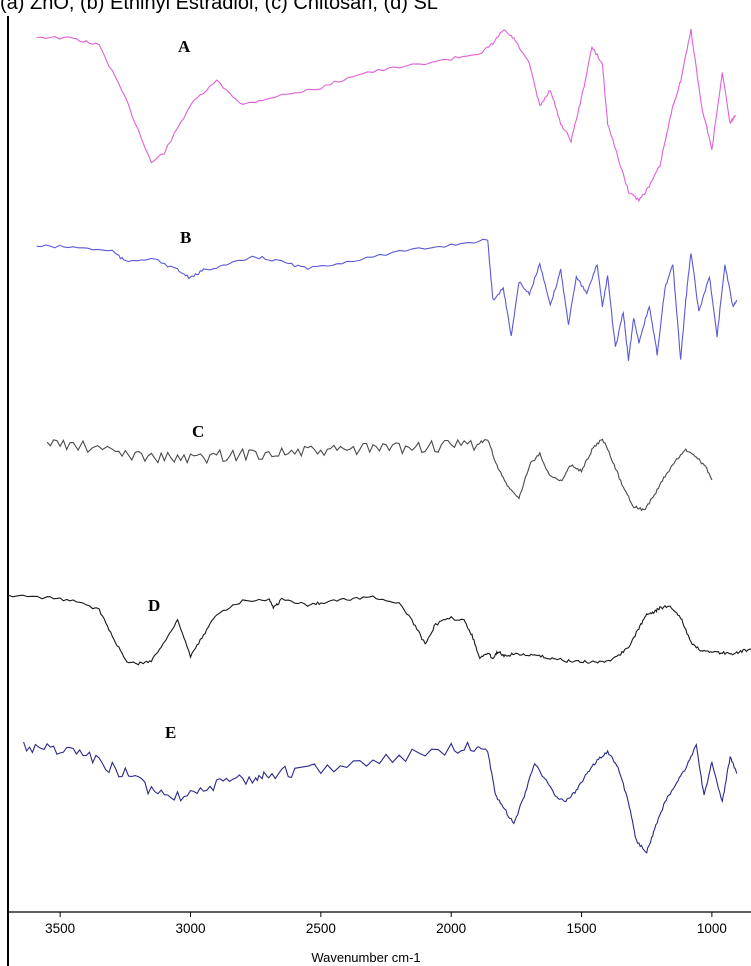 Image resolution: width=751 pixels, height=966 pixels. What do you see at coordinates (154, 605) in the screenshot?
I see `spectrum-label-d: D` at bounding box center [154, 605].